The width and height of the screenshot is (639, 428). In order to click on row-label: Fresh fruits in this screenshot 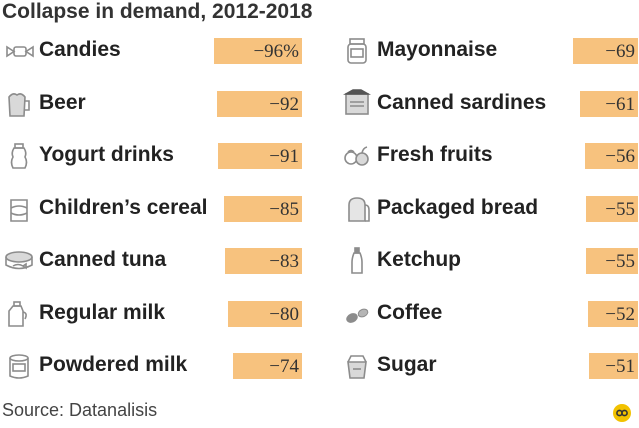, I will do `click(435, 154)`.